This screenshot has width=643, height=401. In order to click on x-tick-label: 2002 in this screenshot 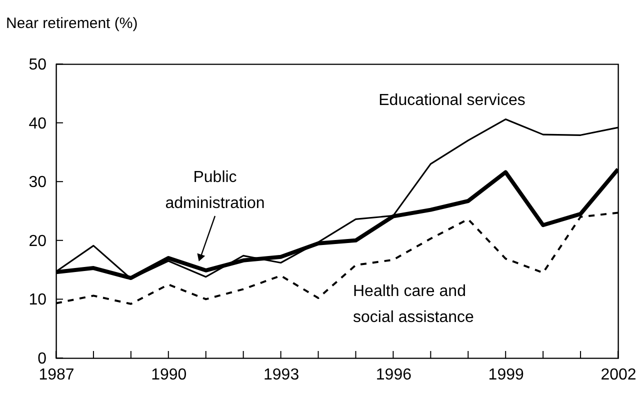, I will do `click(618, 375)`.